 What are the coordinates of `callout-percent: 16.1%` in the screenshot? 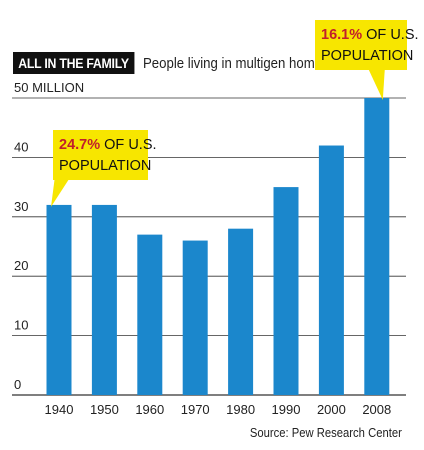 It's located at (341, 35).